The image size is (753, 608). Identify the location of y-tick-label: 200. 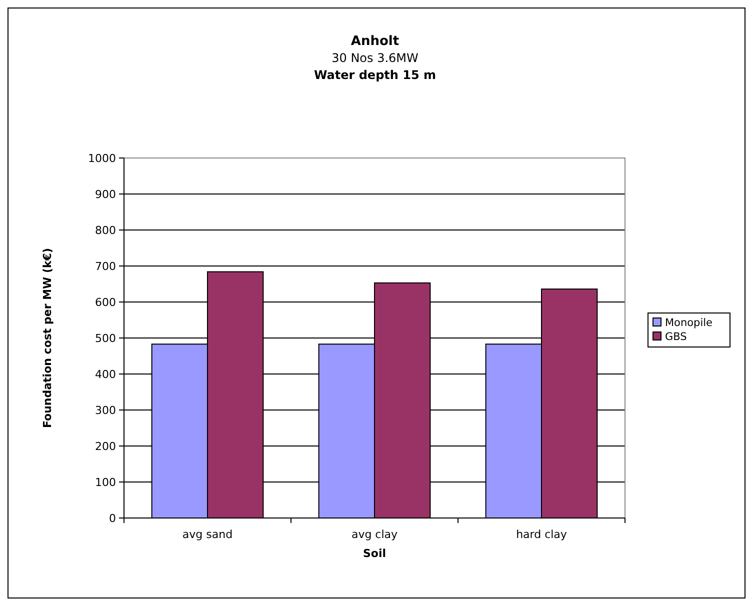
(105, 446).